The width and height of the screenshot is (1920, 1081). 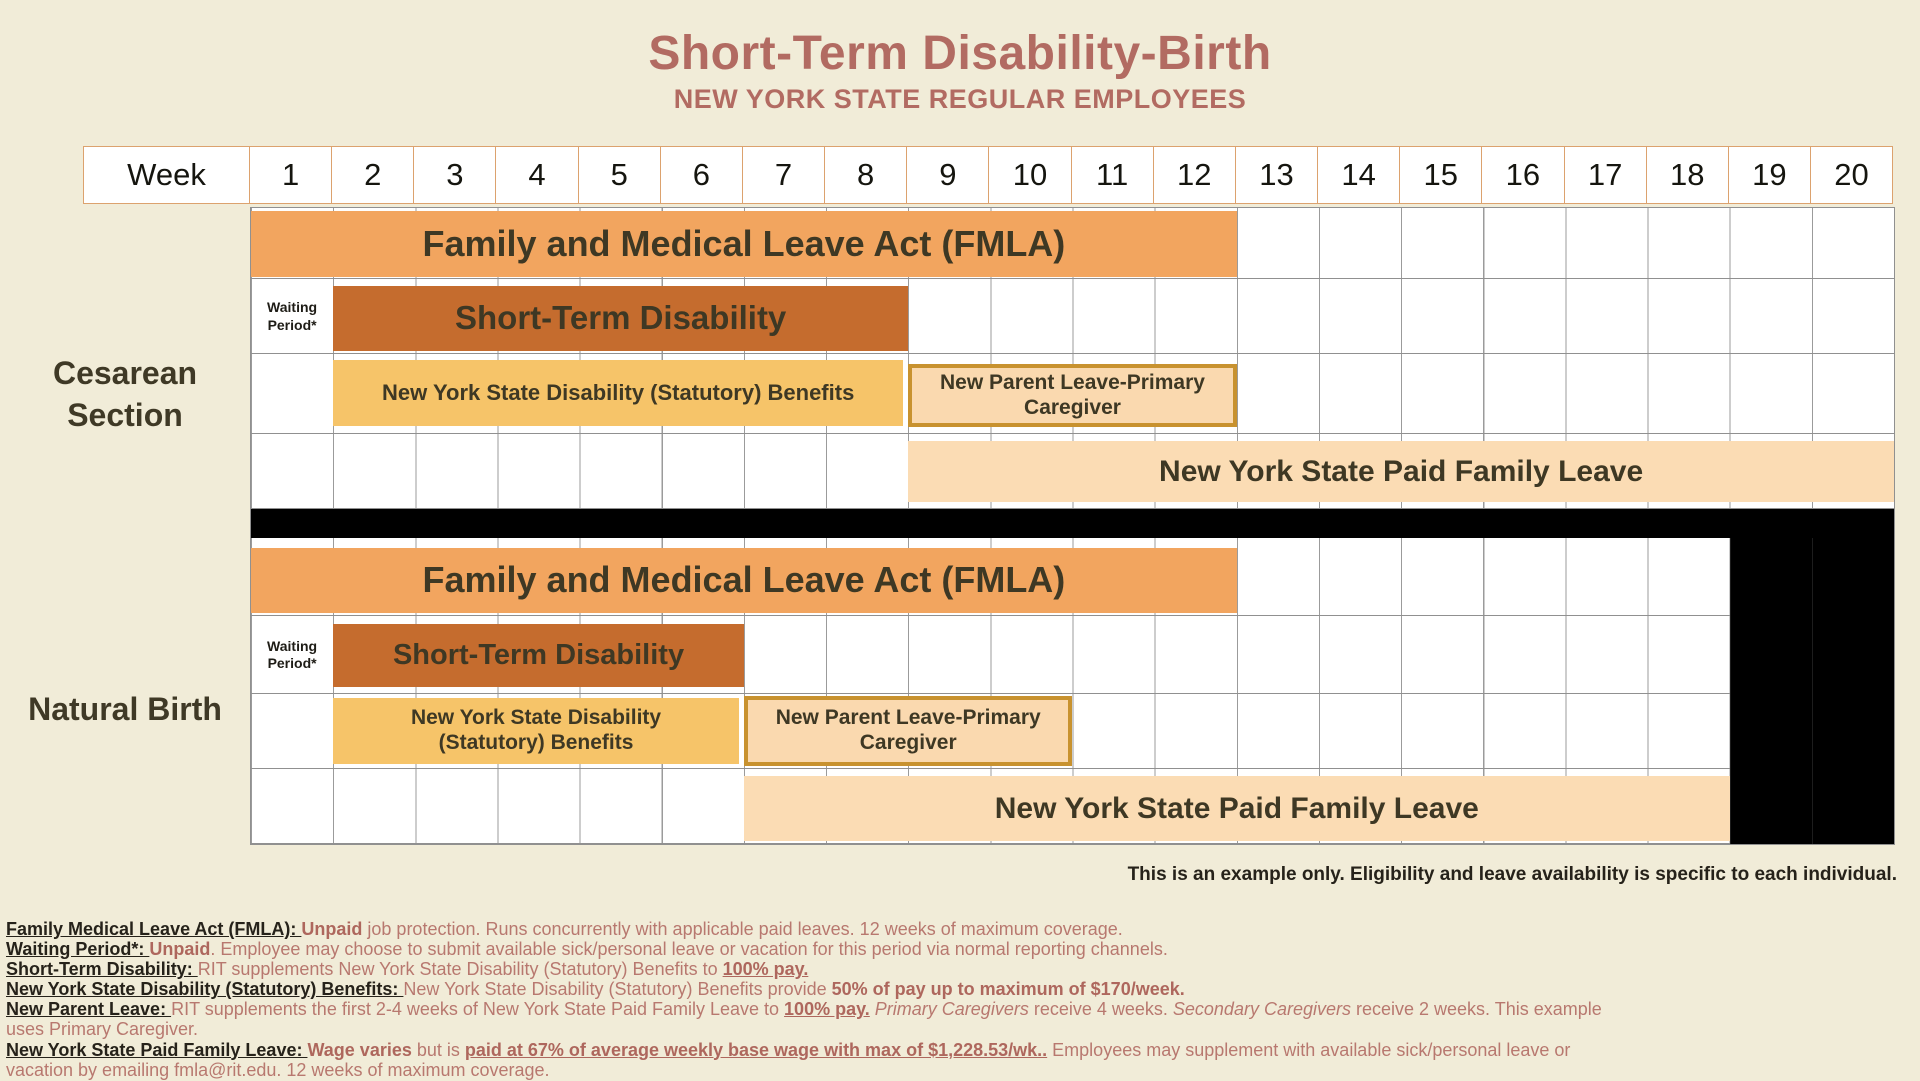 I want to click on week-col-12: 12, so click(x=1194, y=175).